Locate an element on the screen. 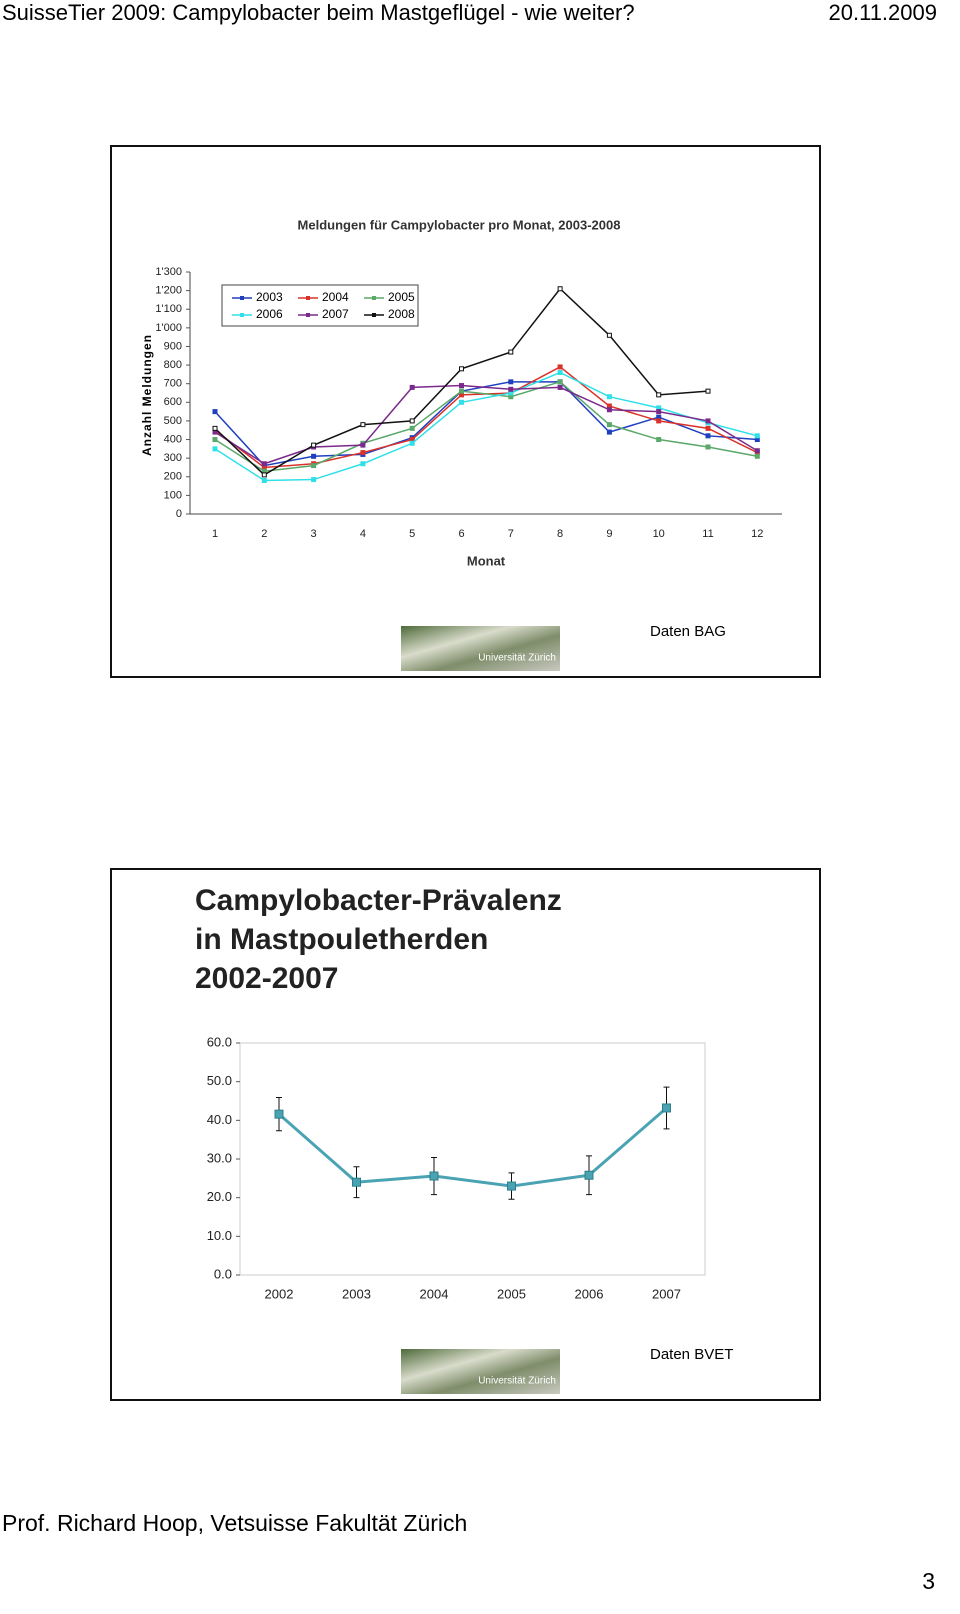 This screenshot has height=1614, width=960. y-tick-label: 700 is located at coordinates (173, 384).